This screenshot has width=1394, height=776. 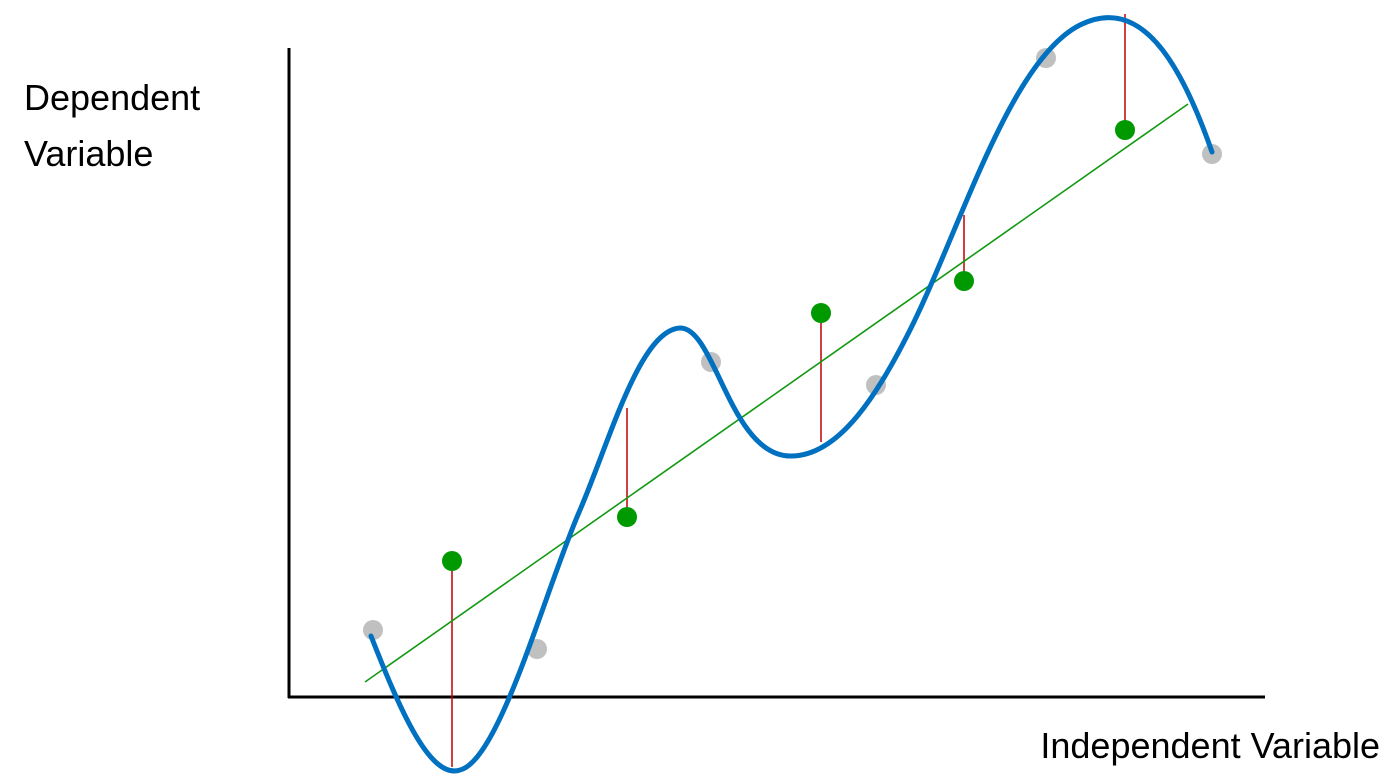 What do you see at coordinates (88, 153) in the screenshot?
I see `y-axis-label: Variable` at bounding box center [88, 153].